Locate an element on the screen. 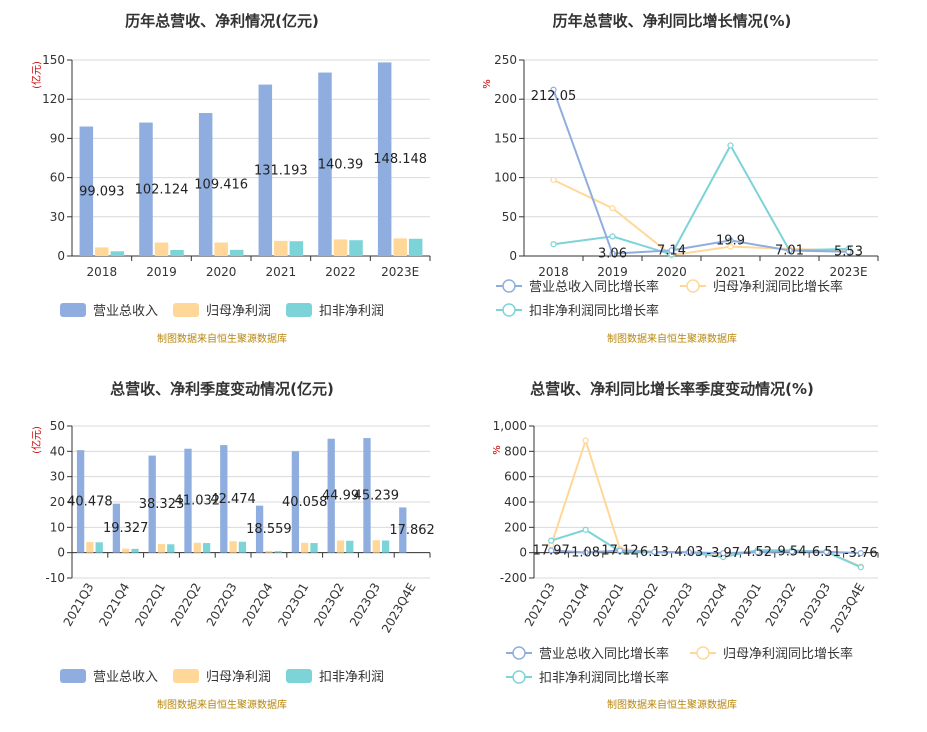  data-label: 4.52 is located at coordinates (757, 552).